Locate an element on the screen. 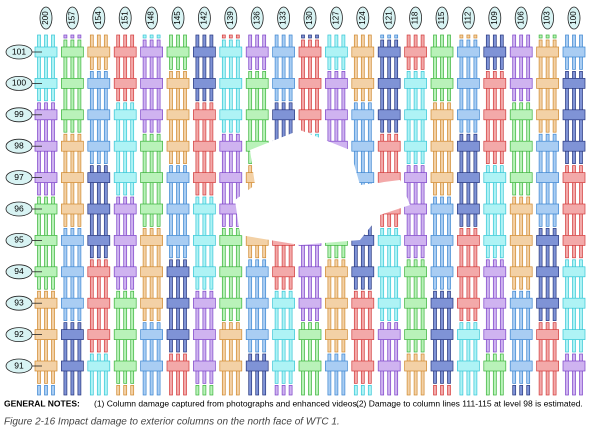  column-label: 106 is located at coordinates (520, 18).